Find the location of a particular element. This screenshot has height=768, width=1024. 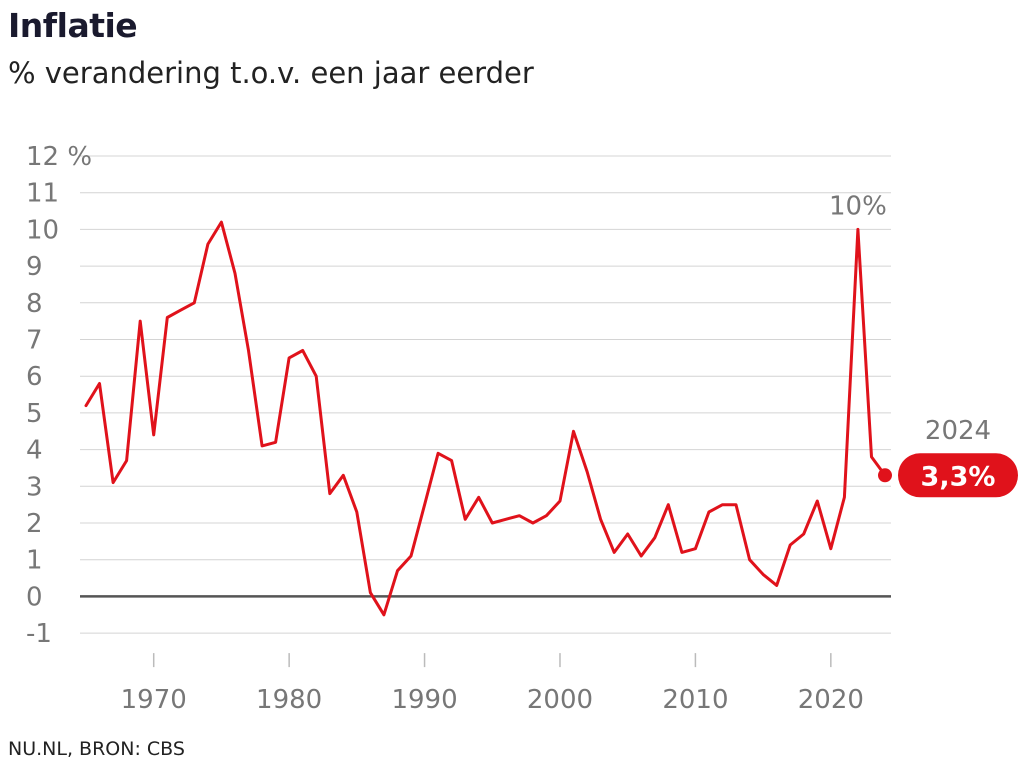

y-tick-label: -1 is located at coordinates (39, 634).